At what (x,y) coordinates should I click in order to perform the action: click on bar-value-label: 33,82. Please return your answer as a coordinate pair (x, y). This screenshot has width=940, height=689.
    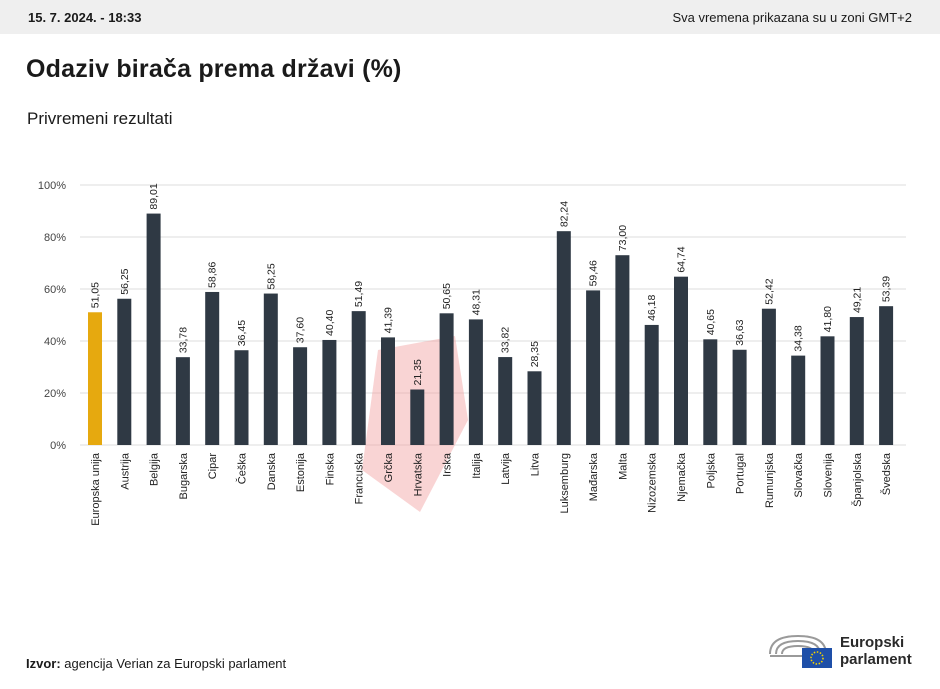
    Looking at the image, I should click on (506, 340).